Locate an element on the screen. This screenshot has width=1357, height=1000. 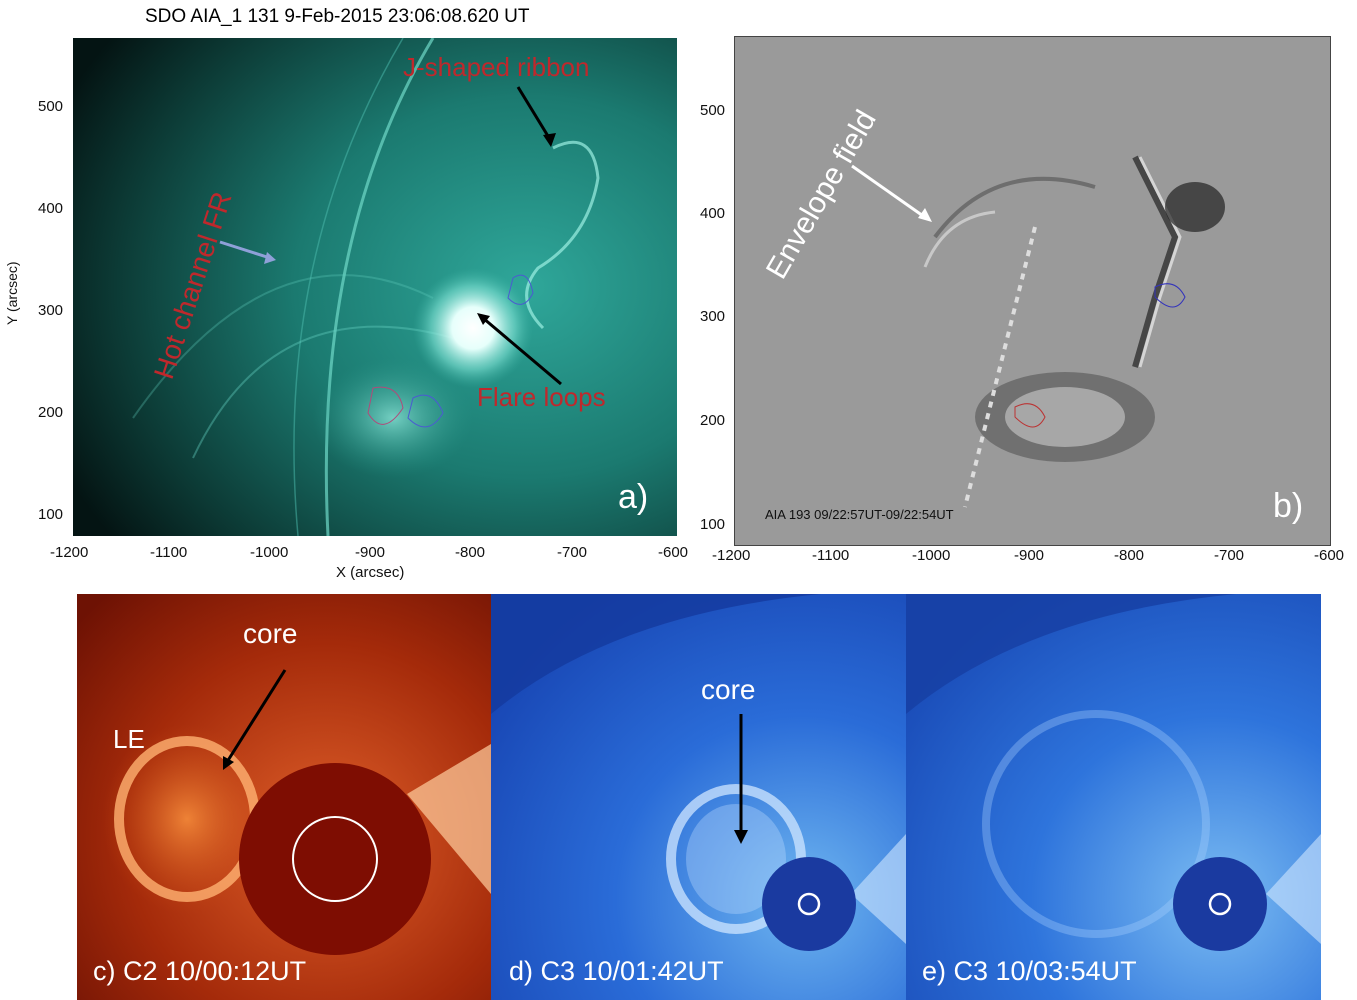
panel-e-image: e) C3 10/03:54UT is located at coordinates (1113, 797).